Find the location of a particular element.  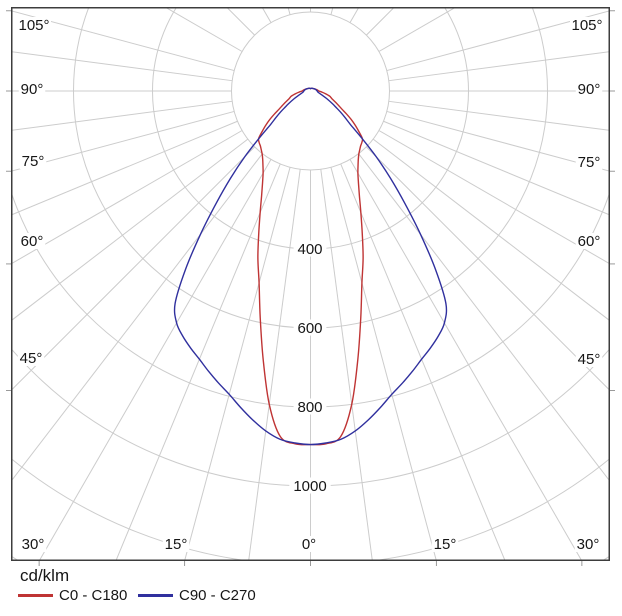

legend-item: C0 - C180 is located at coordinates (72, 595).